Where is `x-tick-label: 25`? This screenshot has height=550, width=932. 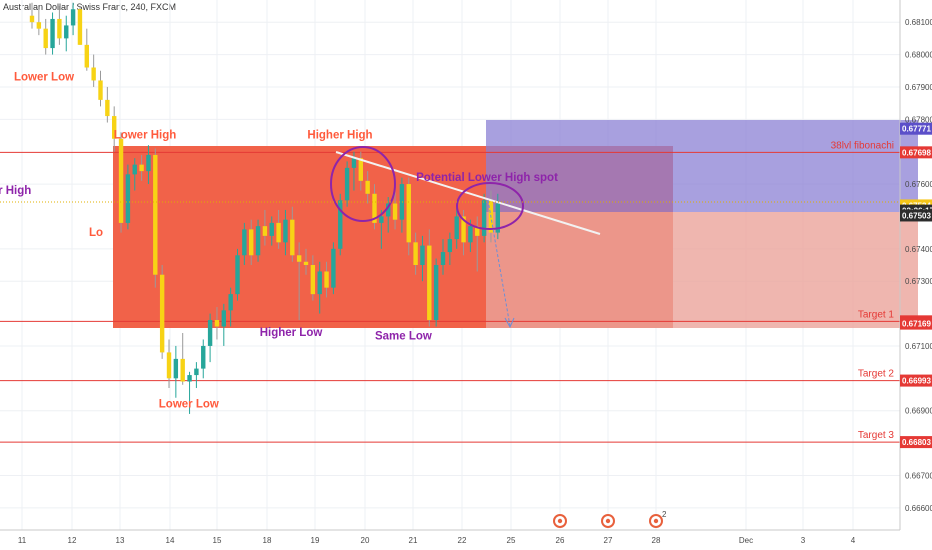
x-tick-label: 25 is located at coordinates (511, 540).